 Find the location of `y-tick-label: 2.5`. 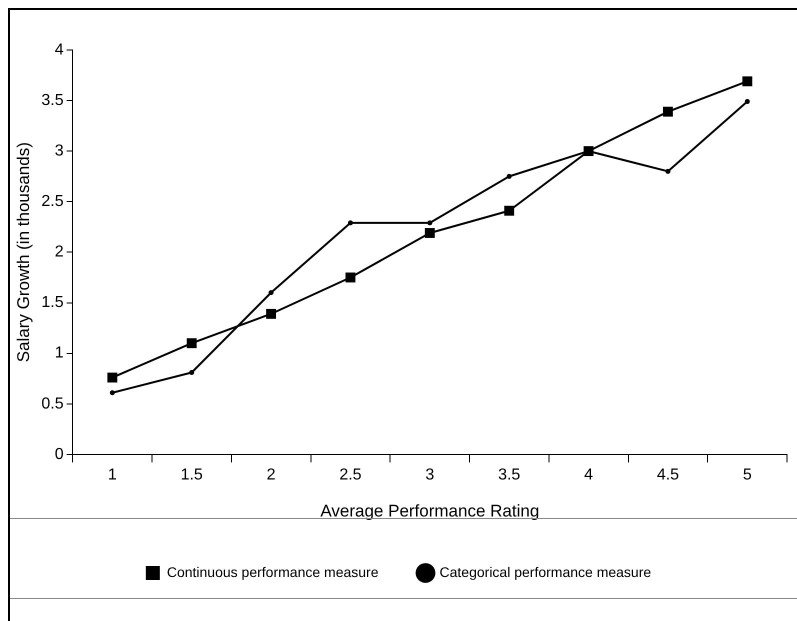

y-tick-label: 2.5 is located at coordinates (52, 201).